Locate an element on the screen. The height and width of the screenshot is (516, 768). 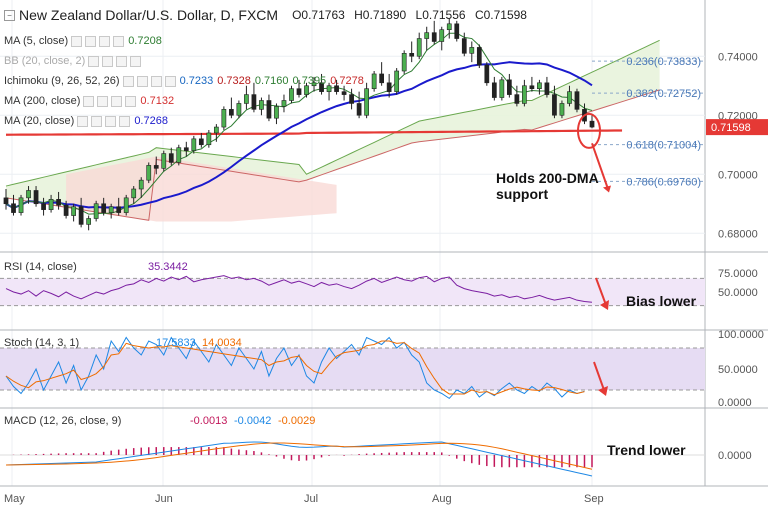
macd-line is located at coordinates (299, 459).